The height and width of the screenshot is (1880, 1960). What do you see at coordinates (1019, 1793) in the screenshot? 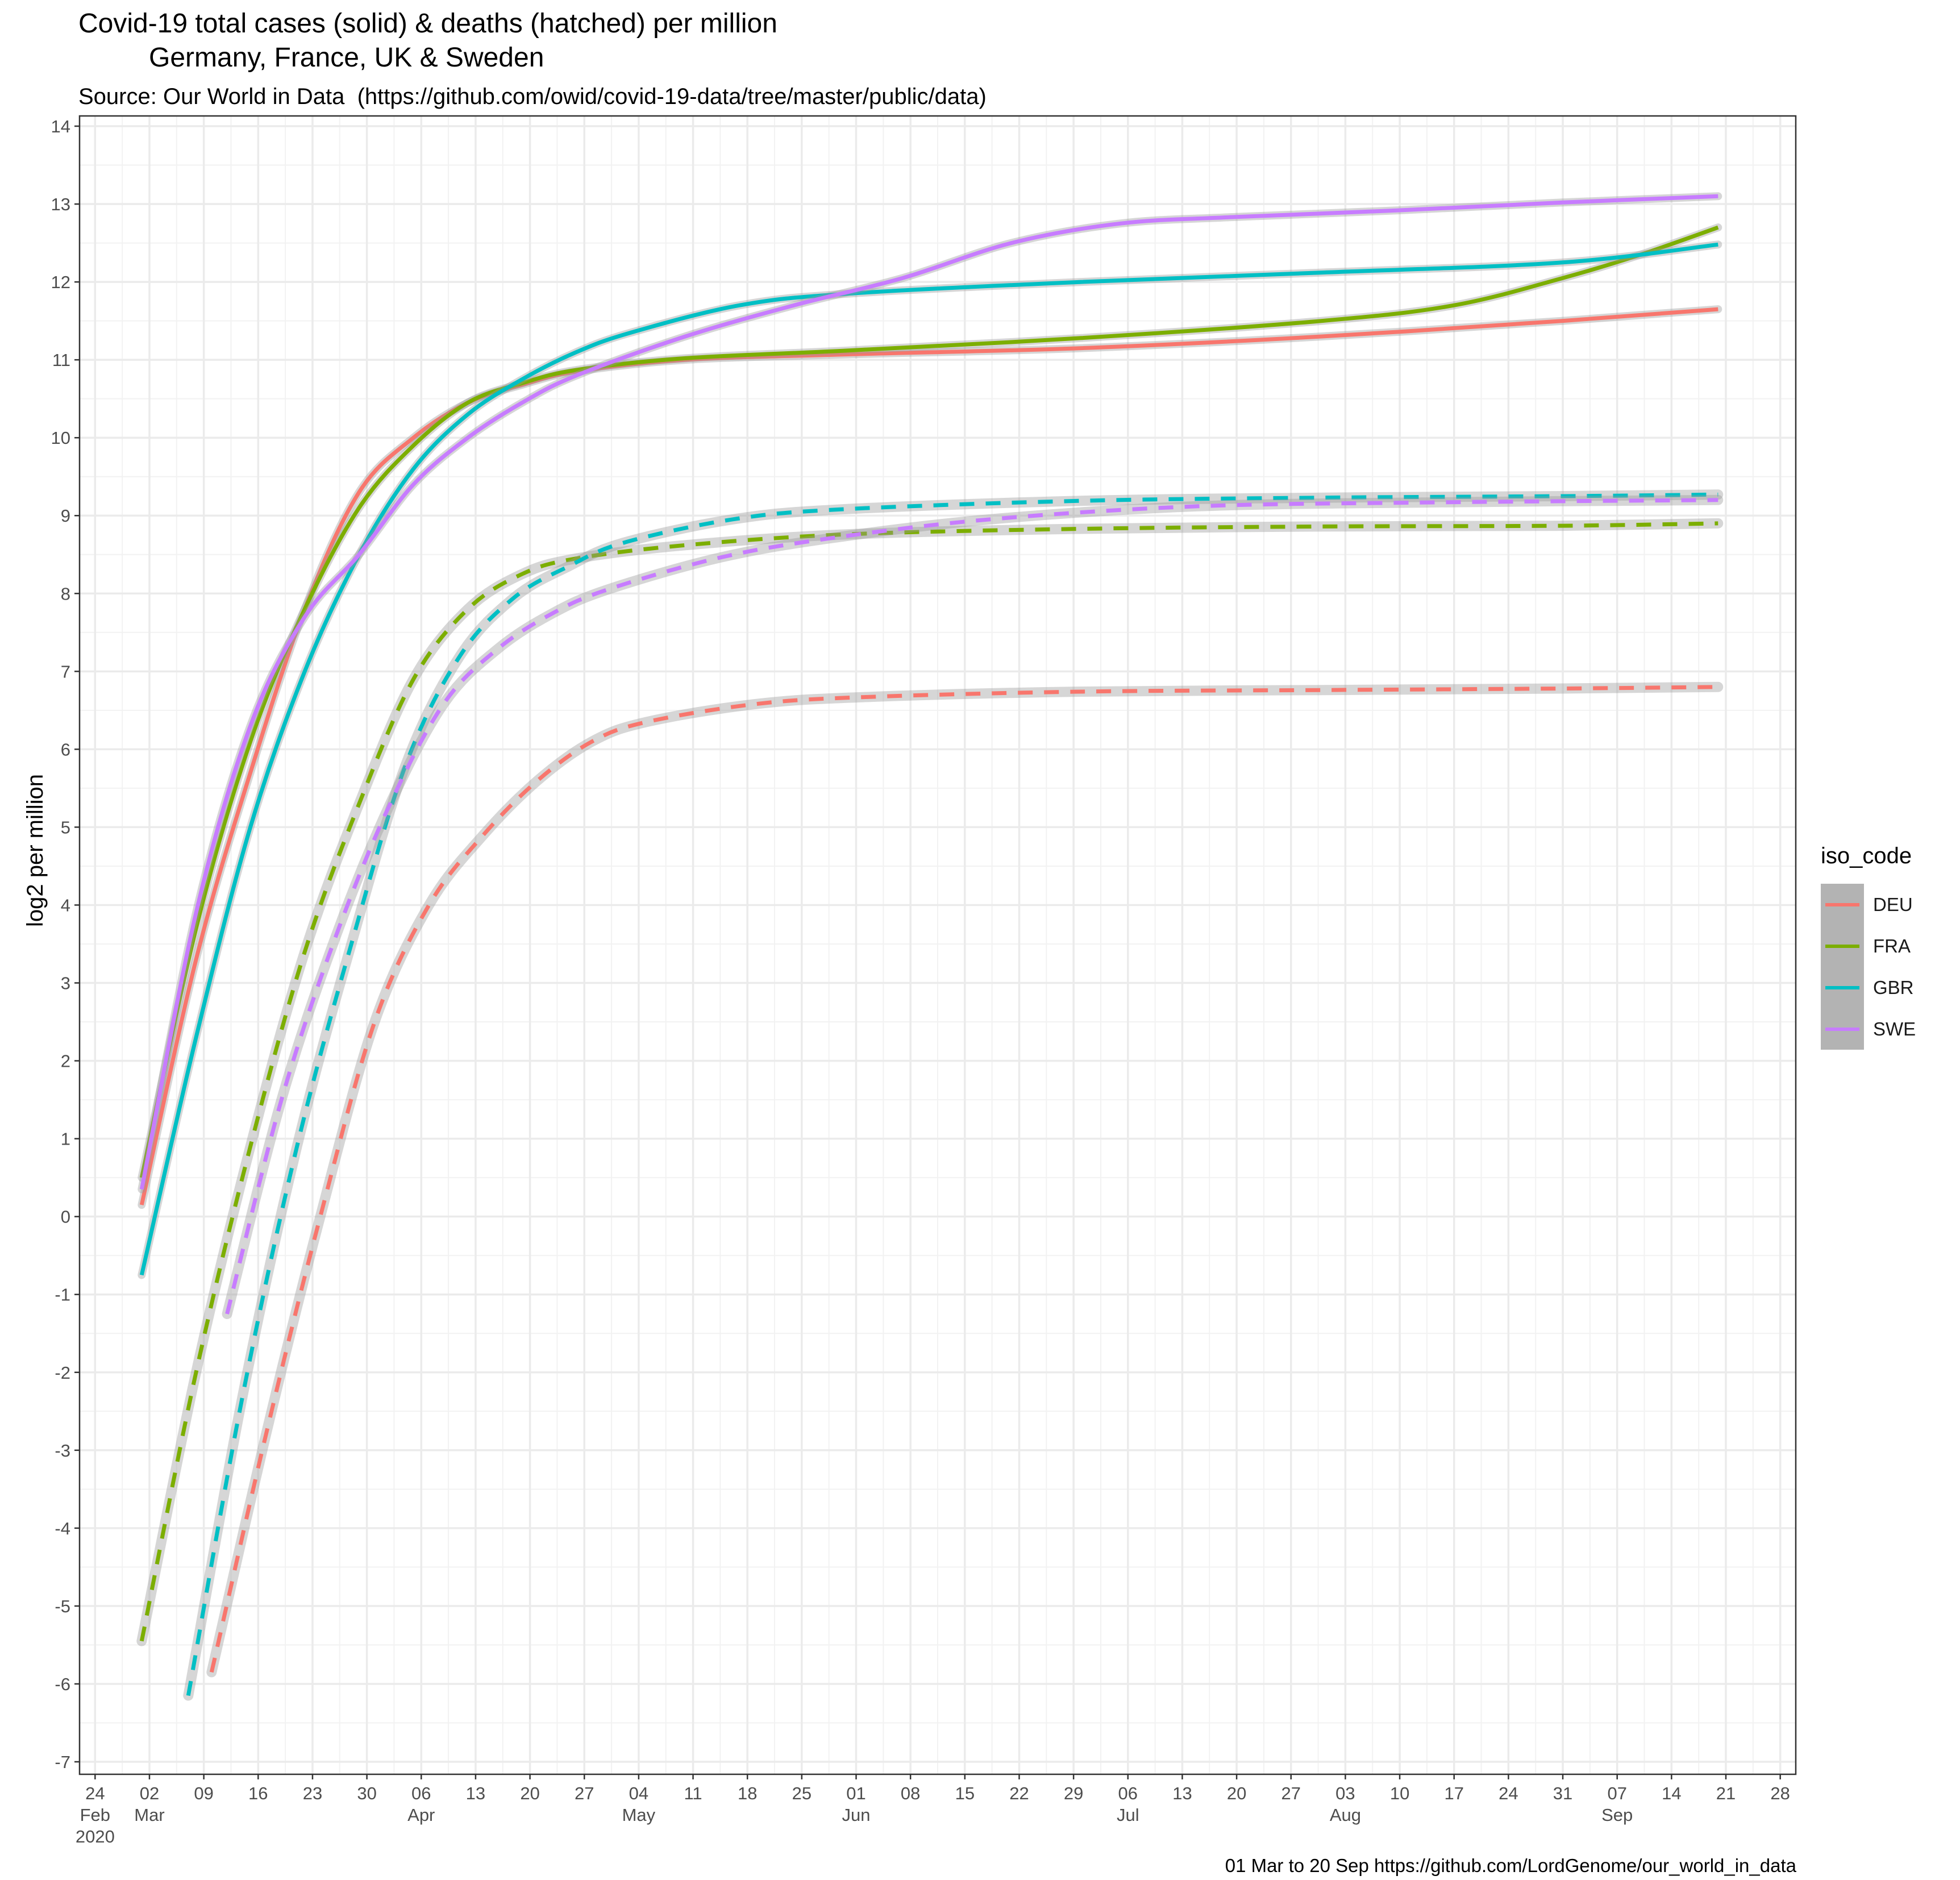
I see `x-tick-label: 22` at bounding box center [1019, 1793].